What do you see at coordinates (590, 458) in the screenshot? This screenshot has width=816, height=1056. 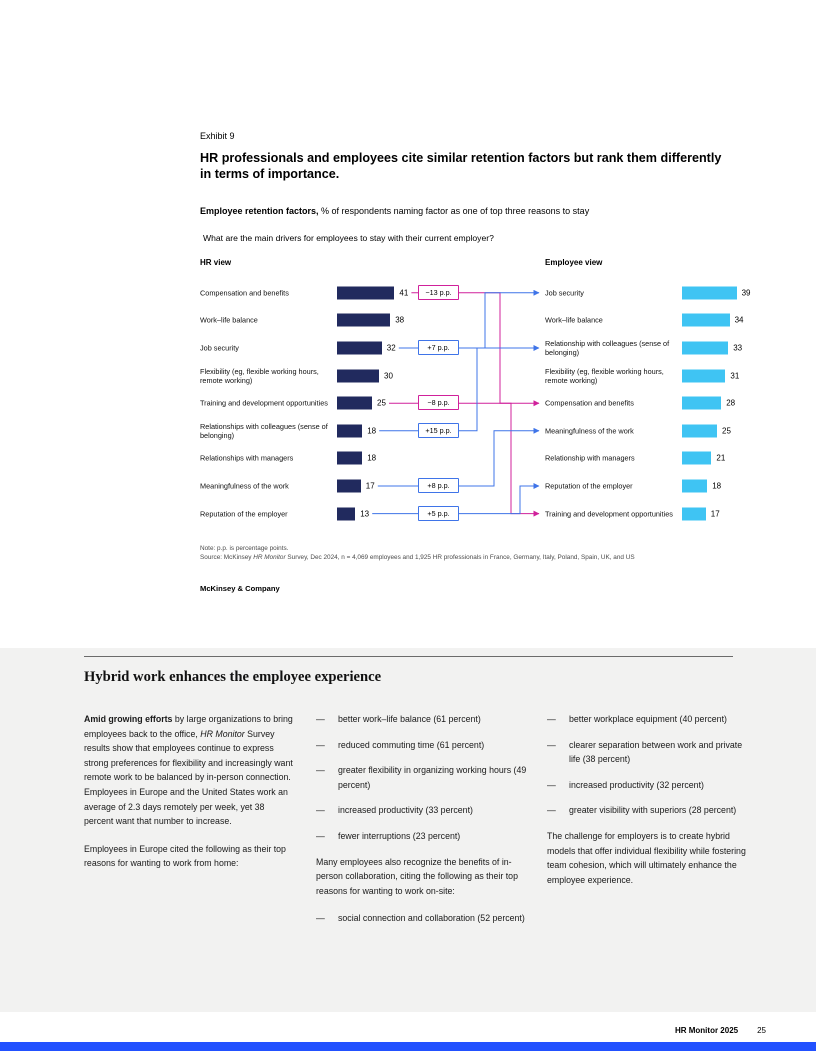 I see `category-label: Relationship with managers` at bounding box center [590, 458].